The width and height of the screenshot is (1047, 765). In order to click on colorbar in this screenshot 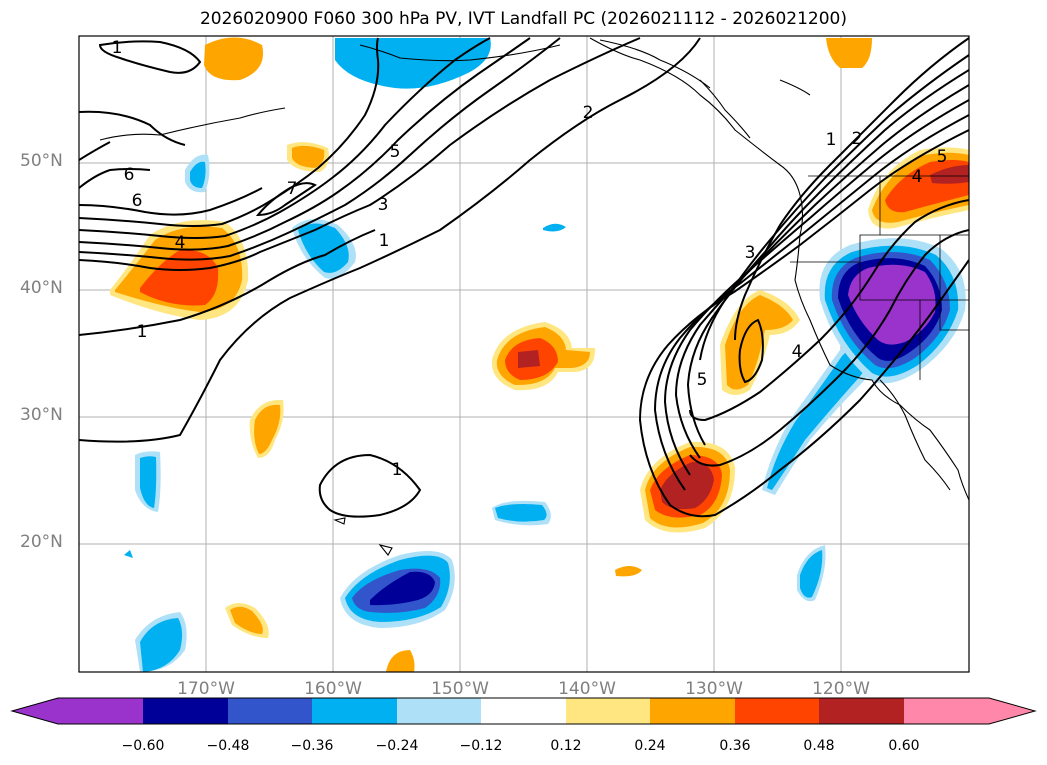, I will do `click(523, 711)`.